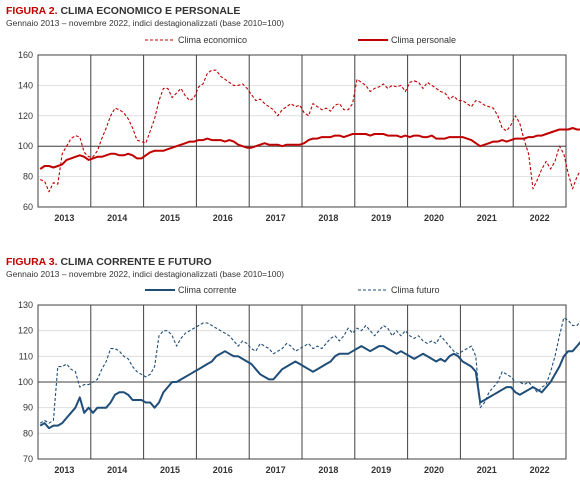  Describe the element at coordinates (207, 290) in the screenshot. I see `legend-label: Clima corrente` at that location.